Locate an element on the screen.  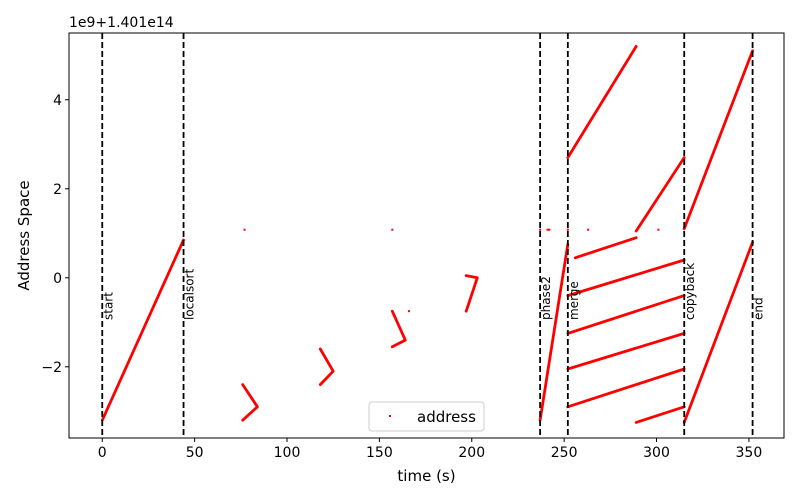
x-tick-label: 100 is located at coordinates (287, 453).